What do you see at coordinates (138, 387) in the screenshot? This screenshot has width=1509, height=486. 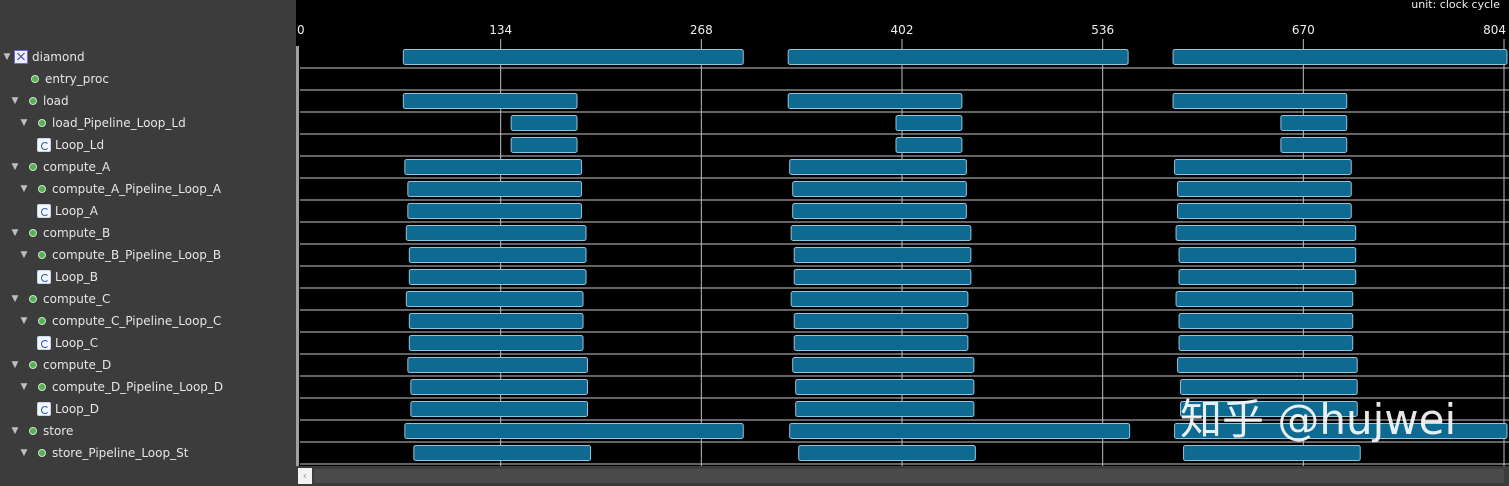 I see `tree-item-label: compute_D_Pipeline_Loop_D` at bounding box center [138, 387].